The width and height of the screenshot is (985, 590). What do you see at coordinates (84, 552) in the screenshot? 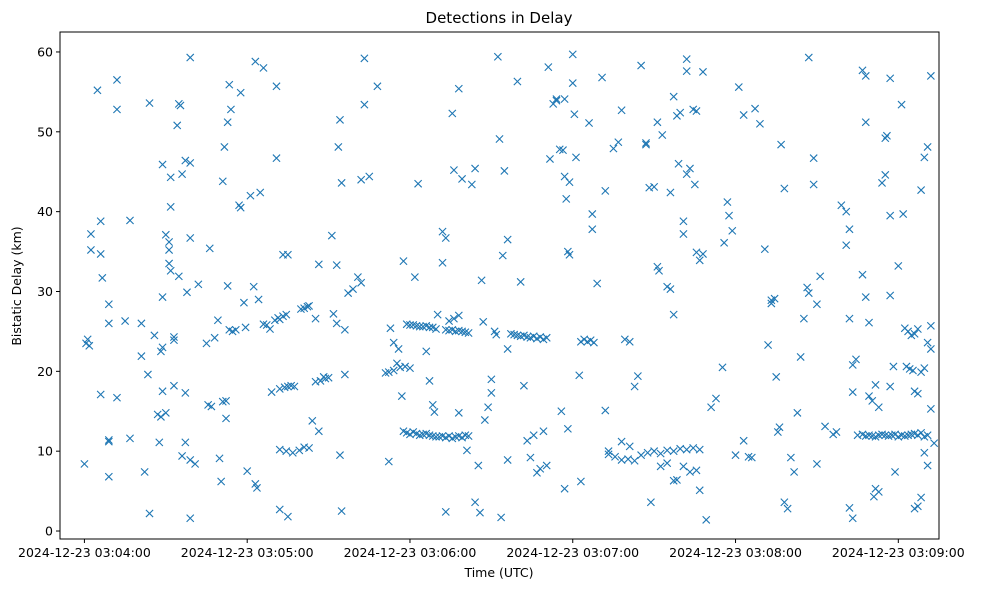
I see `x-tick-label: 2024-12-23 03:04:00` at bounding box center [84, 552].